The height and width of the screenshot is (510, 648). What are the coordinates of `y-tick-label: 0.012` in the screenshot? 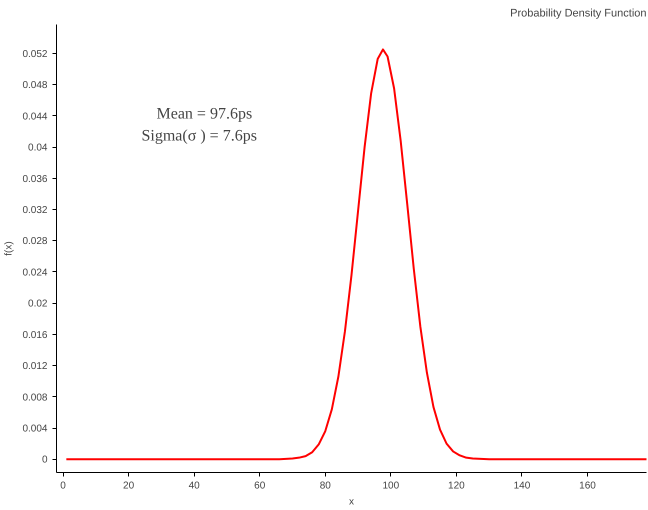 It's located at (35, 366).